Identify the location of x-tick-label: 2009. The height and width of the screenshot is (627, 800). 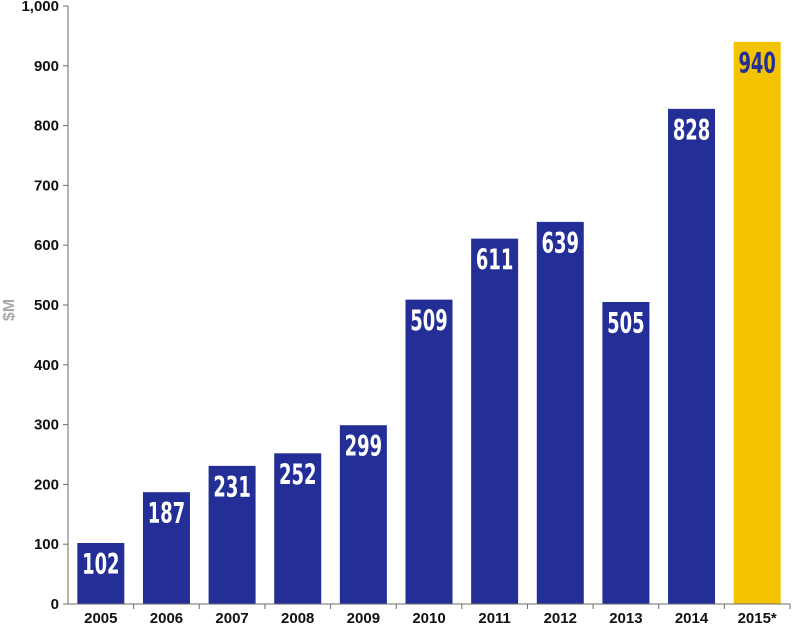
(363, 618).